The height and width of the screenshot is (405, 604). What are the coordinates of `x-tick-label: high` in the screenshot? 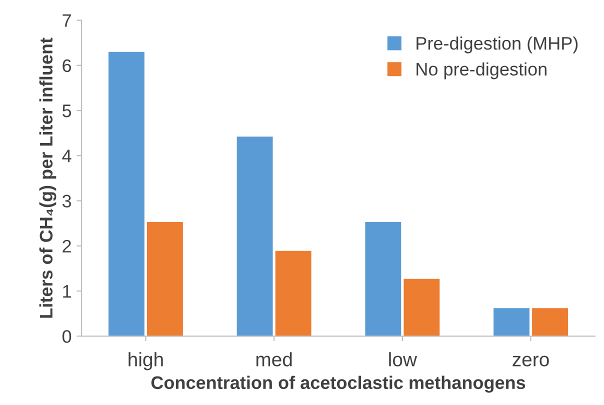 It's located at (145, 361).